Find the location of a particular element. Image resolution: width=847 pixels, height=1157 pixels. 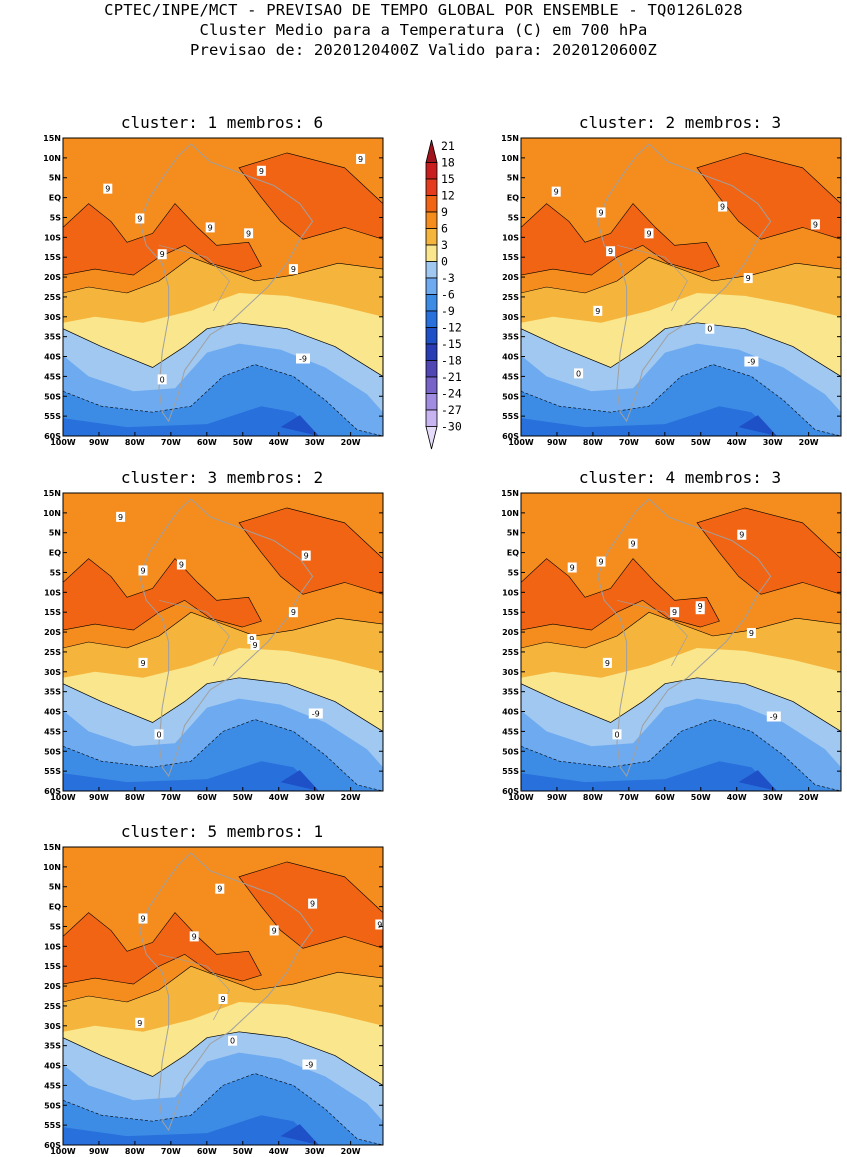

lon-tick-label: 80W is located at coordinates (135, 797).